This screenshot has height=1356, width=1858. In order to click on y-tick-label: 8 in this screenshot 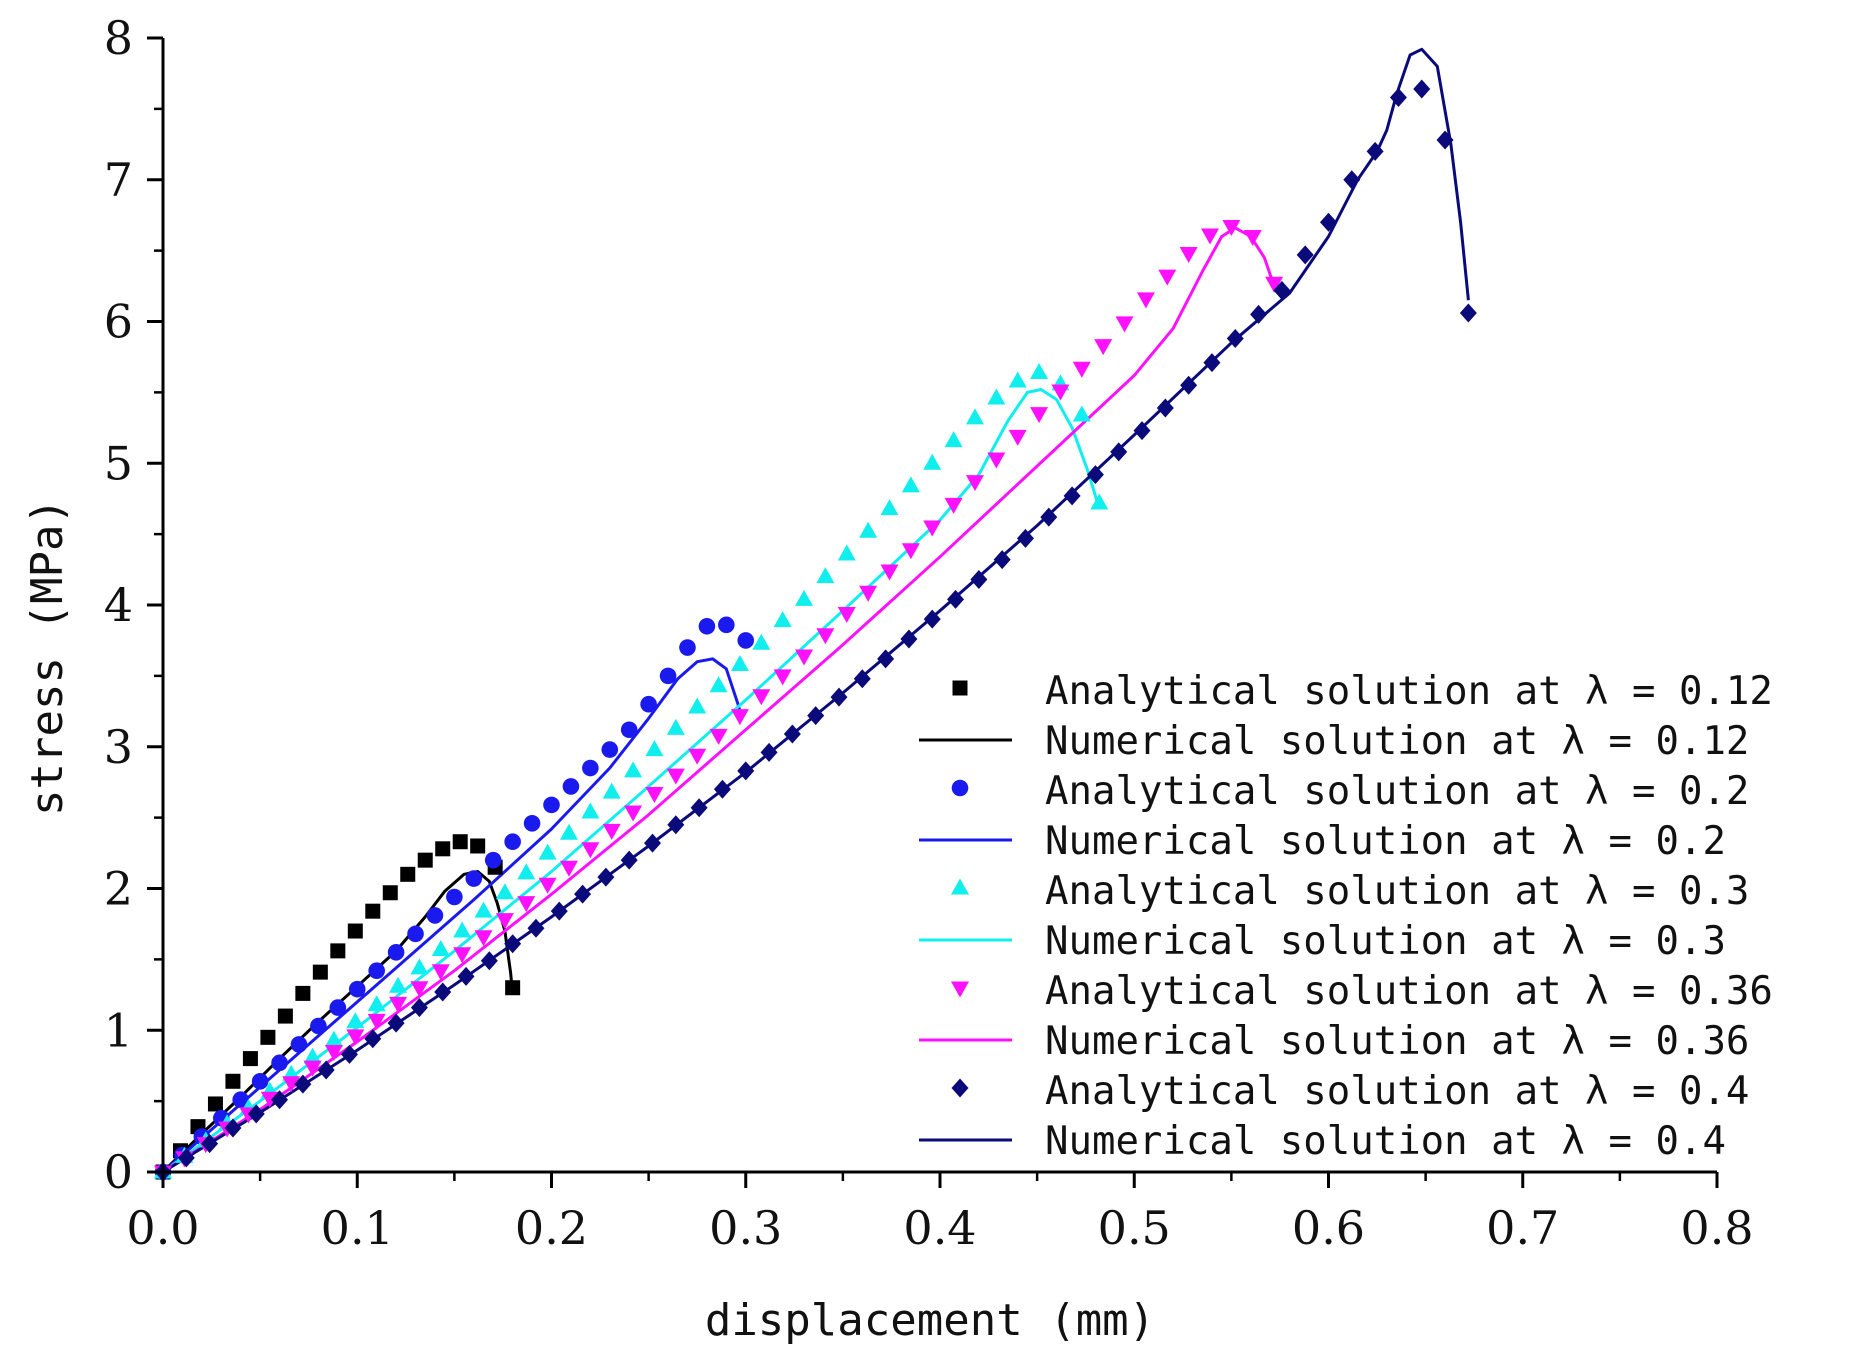, I will do `click(118, 38)`.